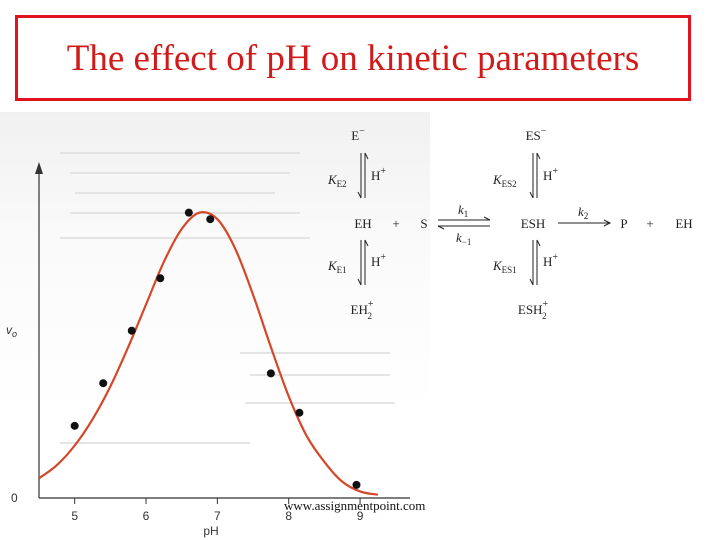 This screenshot has height=540, width=720. I want to click on x-axis-label: pH, so click(210, 531).